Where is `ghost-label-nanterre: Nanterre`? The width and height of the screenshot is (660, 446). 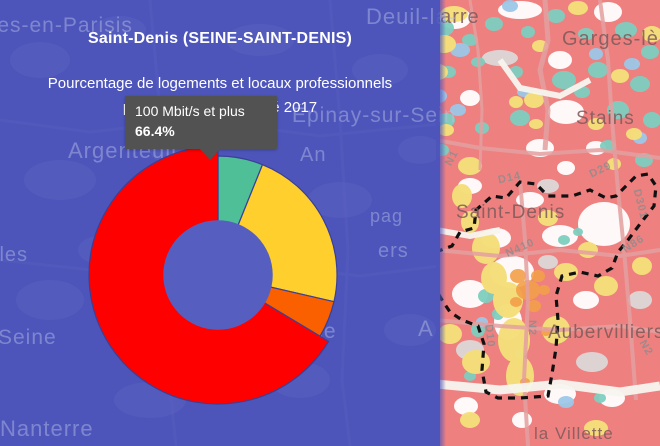
ghost-label-nanterre: Nanterre is located at coordinates (47, 428).